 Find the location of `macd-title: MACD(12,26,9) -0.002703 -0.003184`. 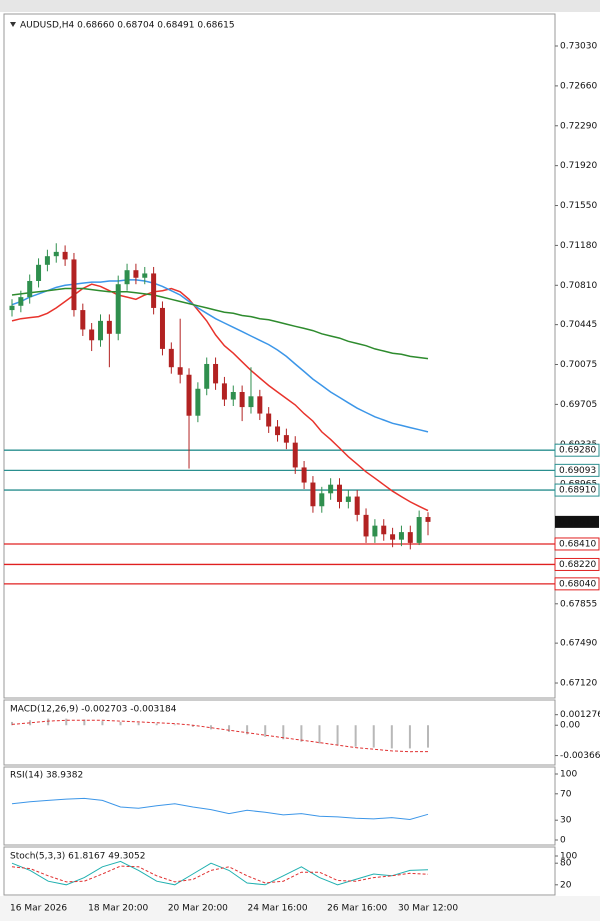

macd-title: MACD(12,26,9) -0.002703 -0.003184 is located at coordinates (93, 710).